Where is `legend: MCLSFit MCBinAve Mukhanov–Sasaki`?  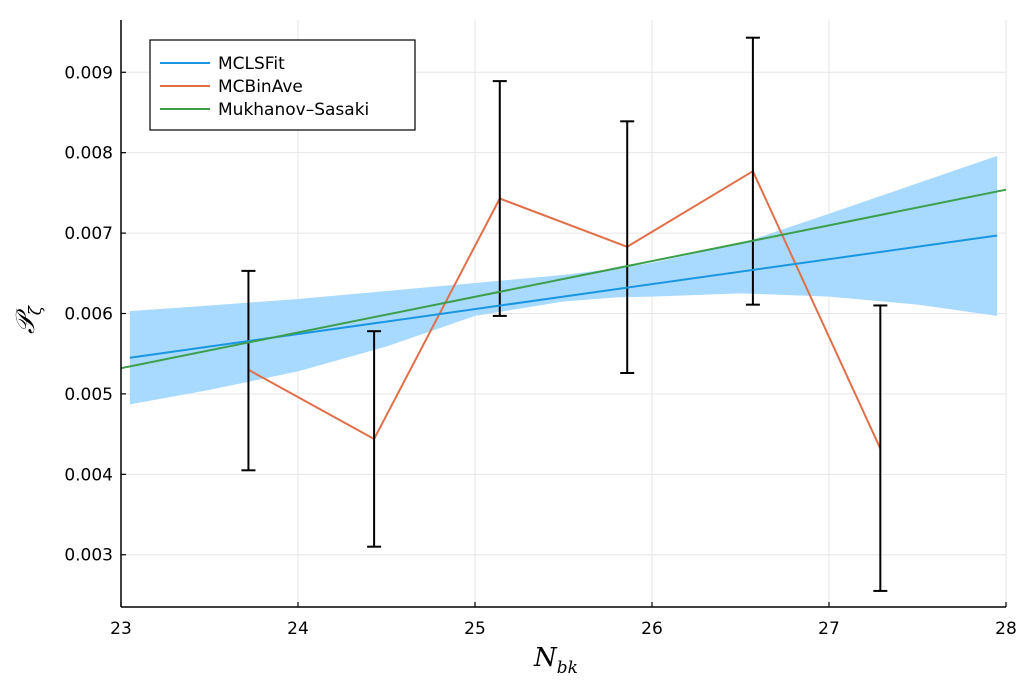
legend: MCLSFit MCBinAve Mukhanov–Sasaki is located at coordinates (282, 85).